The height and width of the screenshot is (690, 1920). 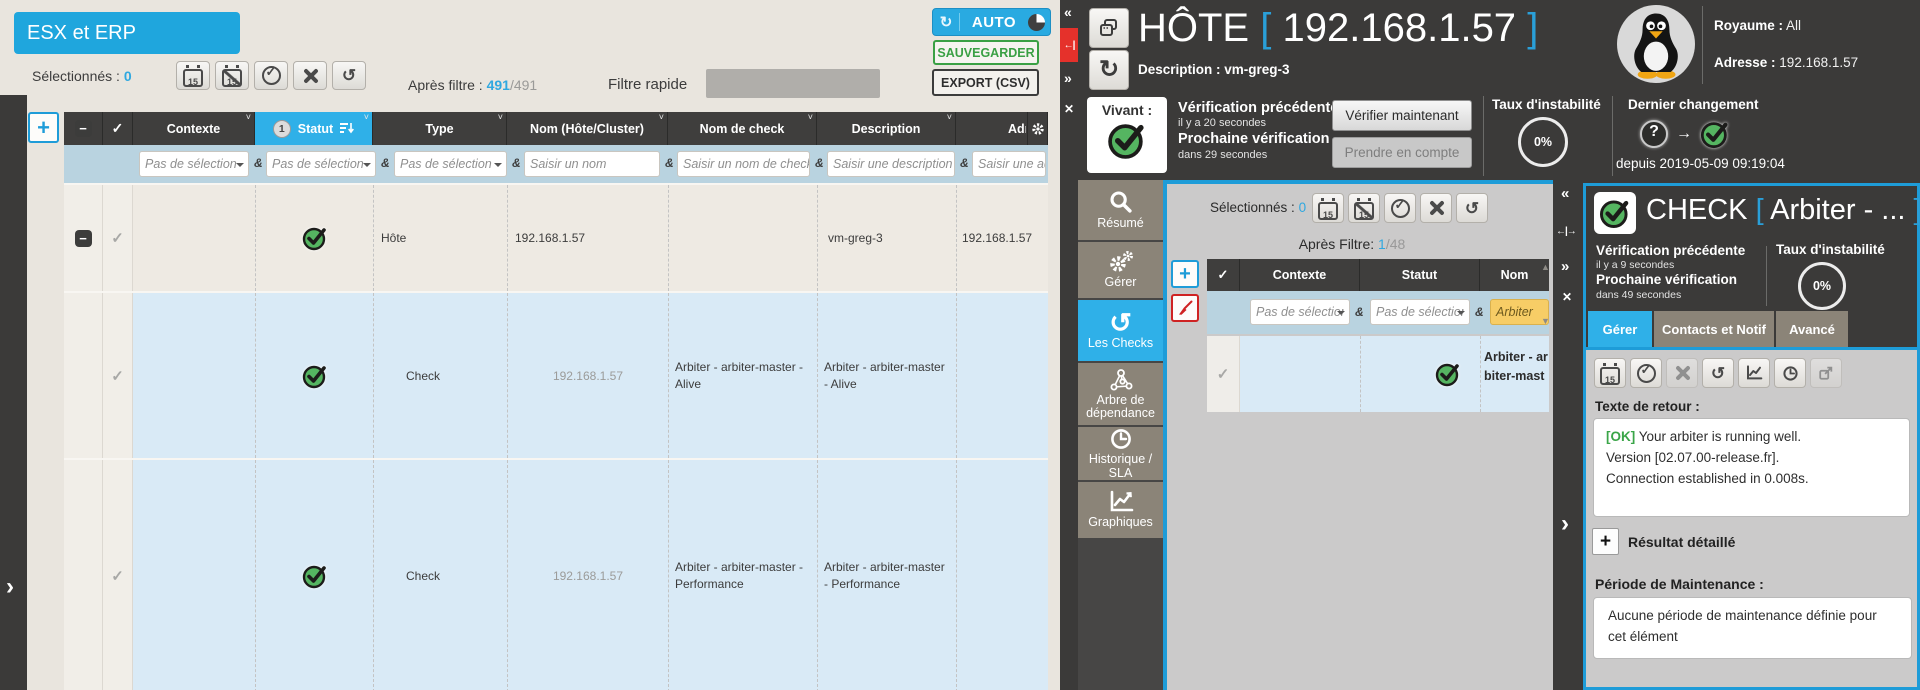 I want to click on acknowledge-button: Prendre en compte, so click(x=1402, y=152).